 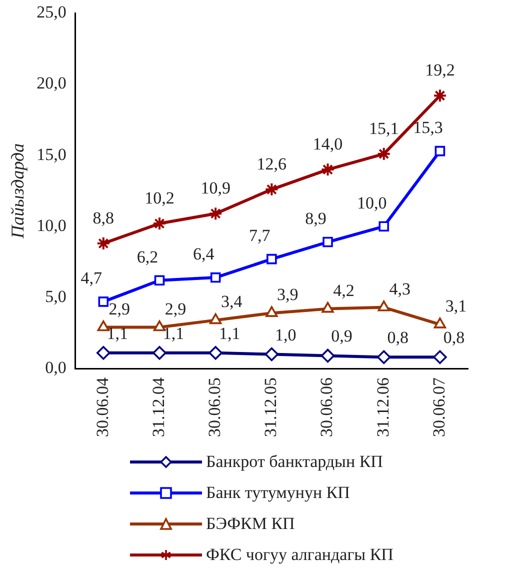 I want to click on data-label: 3,4, so click(x=231, y=302).